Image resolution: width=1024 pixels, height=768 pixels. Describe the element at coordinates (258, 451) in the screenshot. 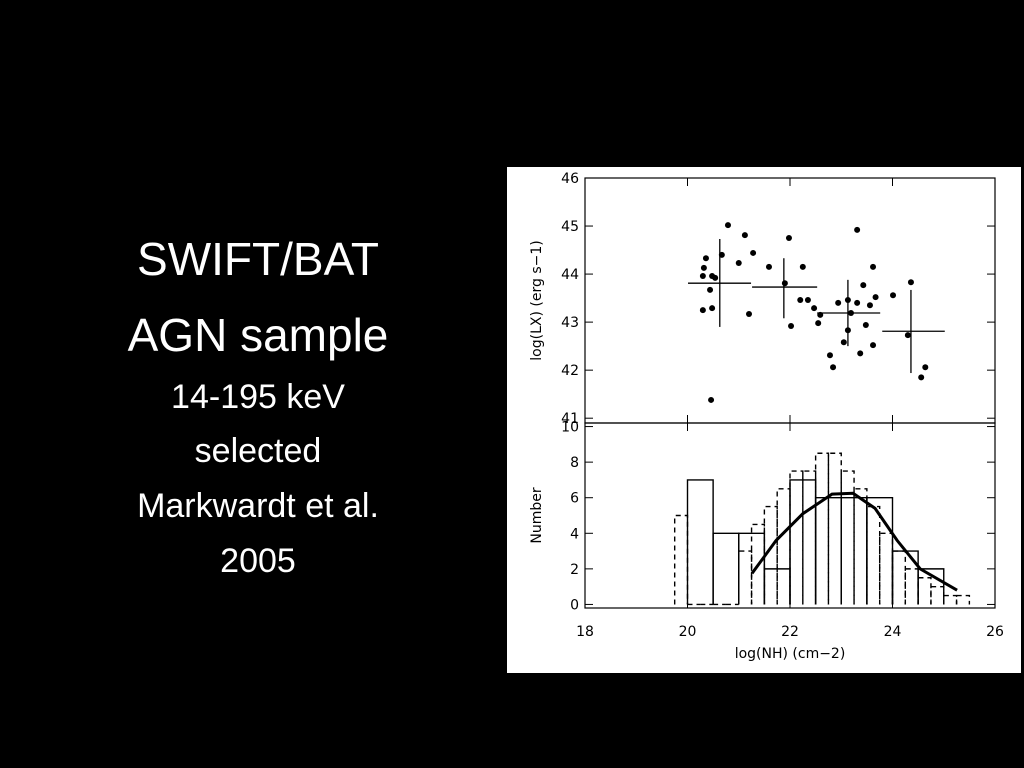

I see `subtitle-line: selected` at that location.